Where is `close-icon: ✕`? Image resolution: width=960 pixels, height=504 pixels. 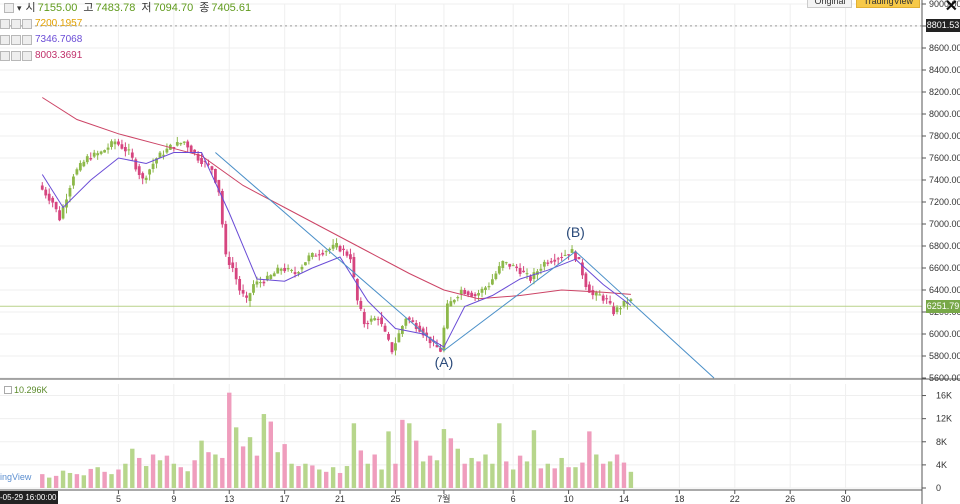
close-icon: ✕ is located at coordinates (951, 7).